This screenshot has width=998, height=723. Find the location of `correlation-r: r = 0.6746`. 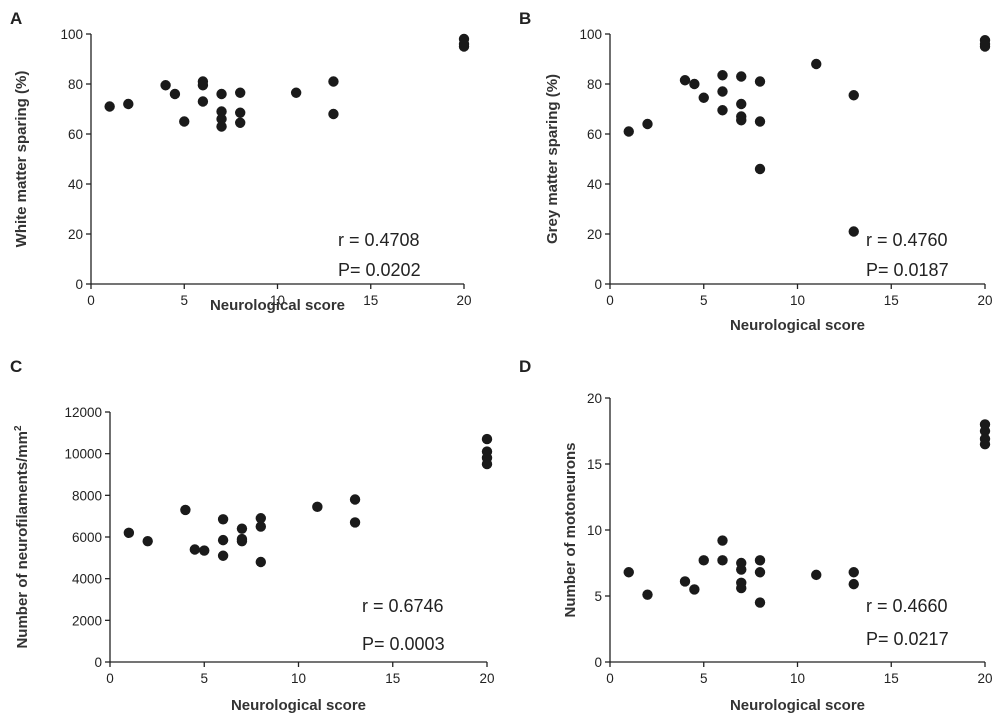

correlation-r: r = 0.6746 is located at coordinates (403, 606).